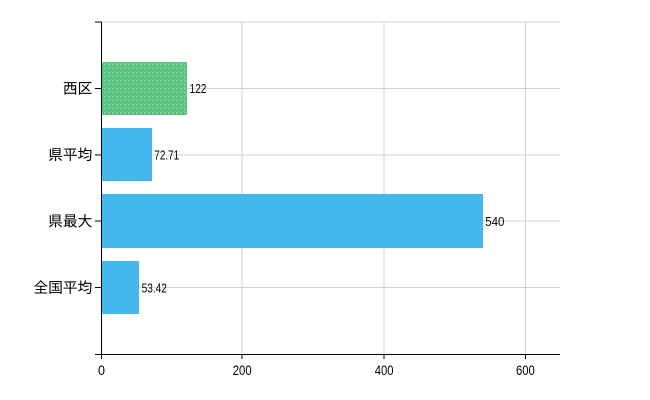 This screenshot has width=650, height=400. What do you see at coordinates (384, 370) in the screenshot?
I see `svg-text: 400` at bounding box center [384, 370].